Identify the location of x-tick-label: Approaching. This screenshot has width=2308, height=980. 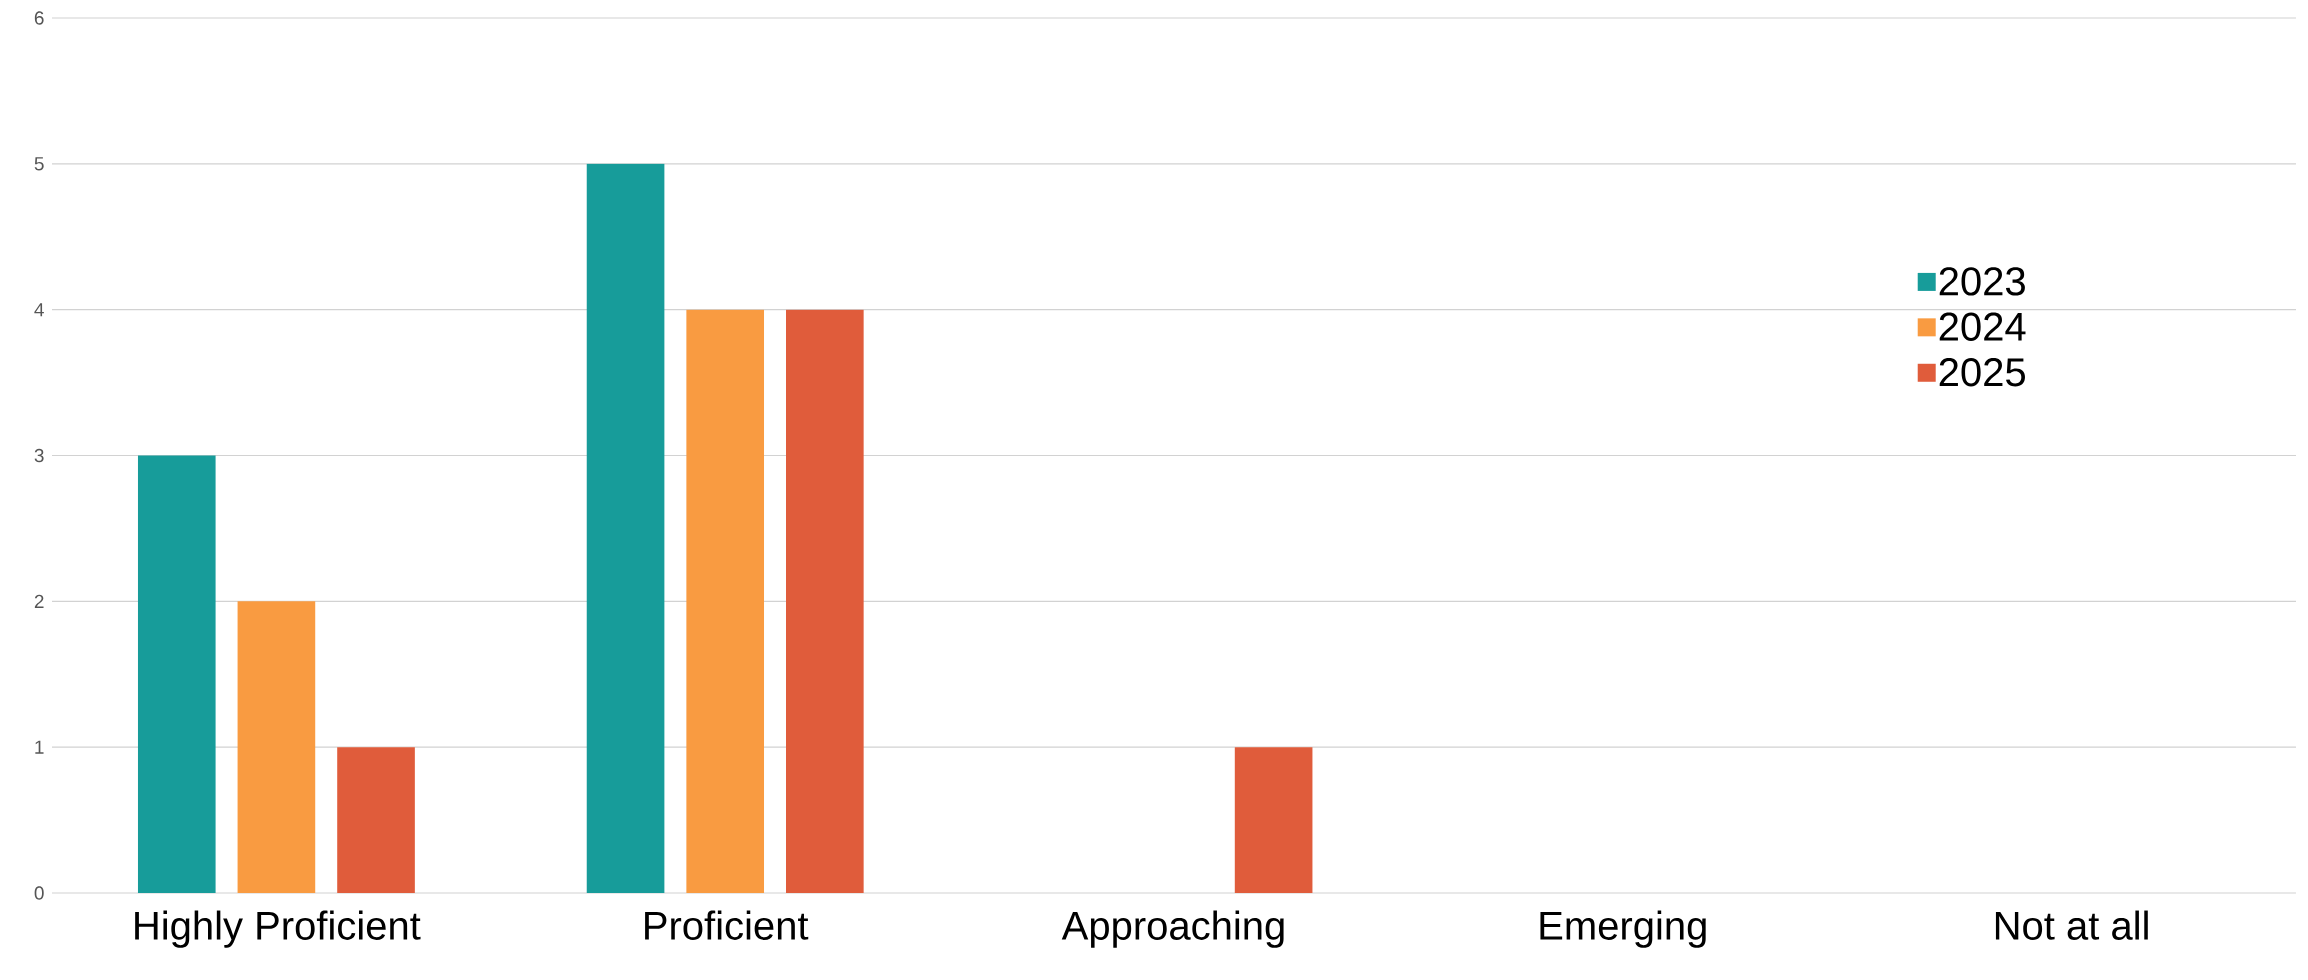
(1172, 929).